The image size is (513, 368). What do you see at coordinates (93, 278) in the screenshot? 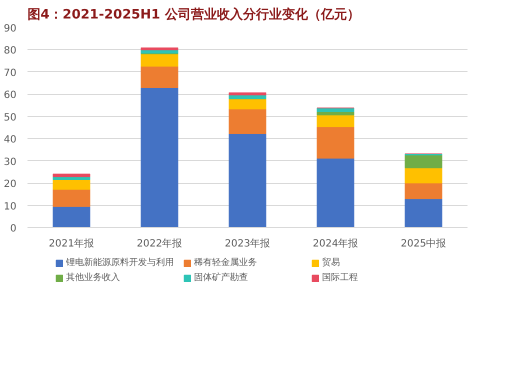
I see `legend-label: 其他业务收入` at bounding box center [93, 278].